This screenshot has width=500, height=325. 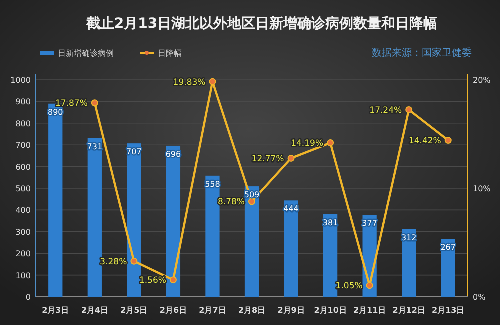 I want to click on data-label: 377, so click(x=370, y=223).